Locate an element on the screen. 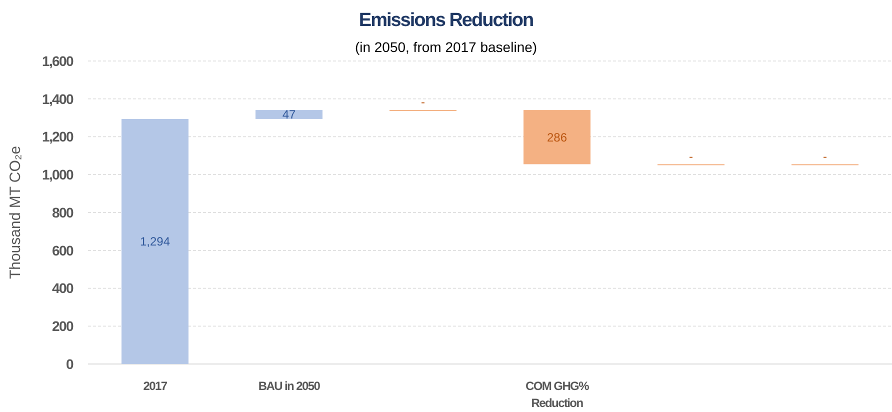  chart-subtitle: (in 2050, from 2017 baseline) is located at coordinates (446, 47).